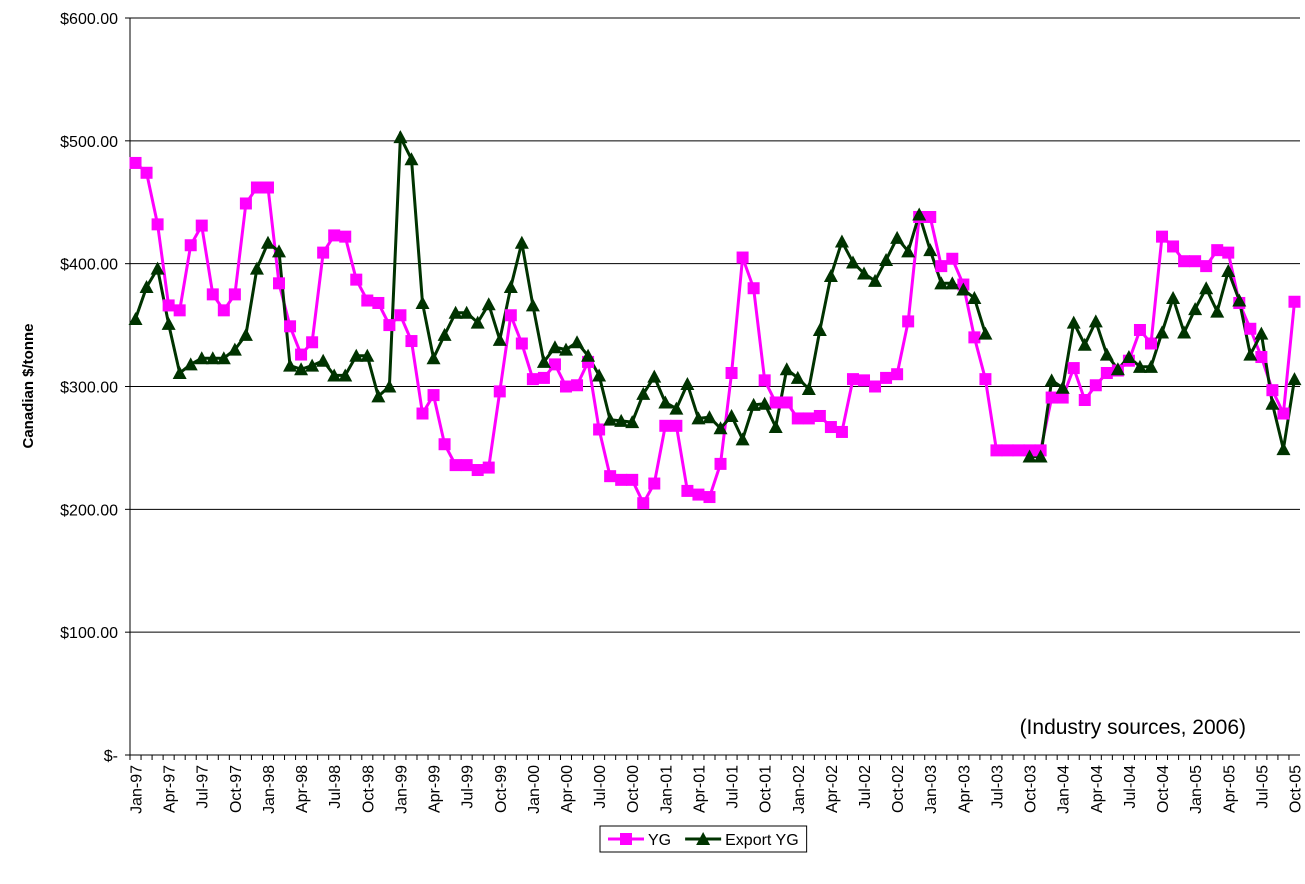 This screenshot has width=1305, height=884. What do you see at coordinates (600, 787) in the screenshot?
I see `x-tick-label: Jul-00` at bounding box center [600, 787].